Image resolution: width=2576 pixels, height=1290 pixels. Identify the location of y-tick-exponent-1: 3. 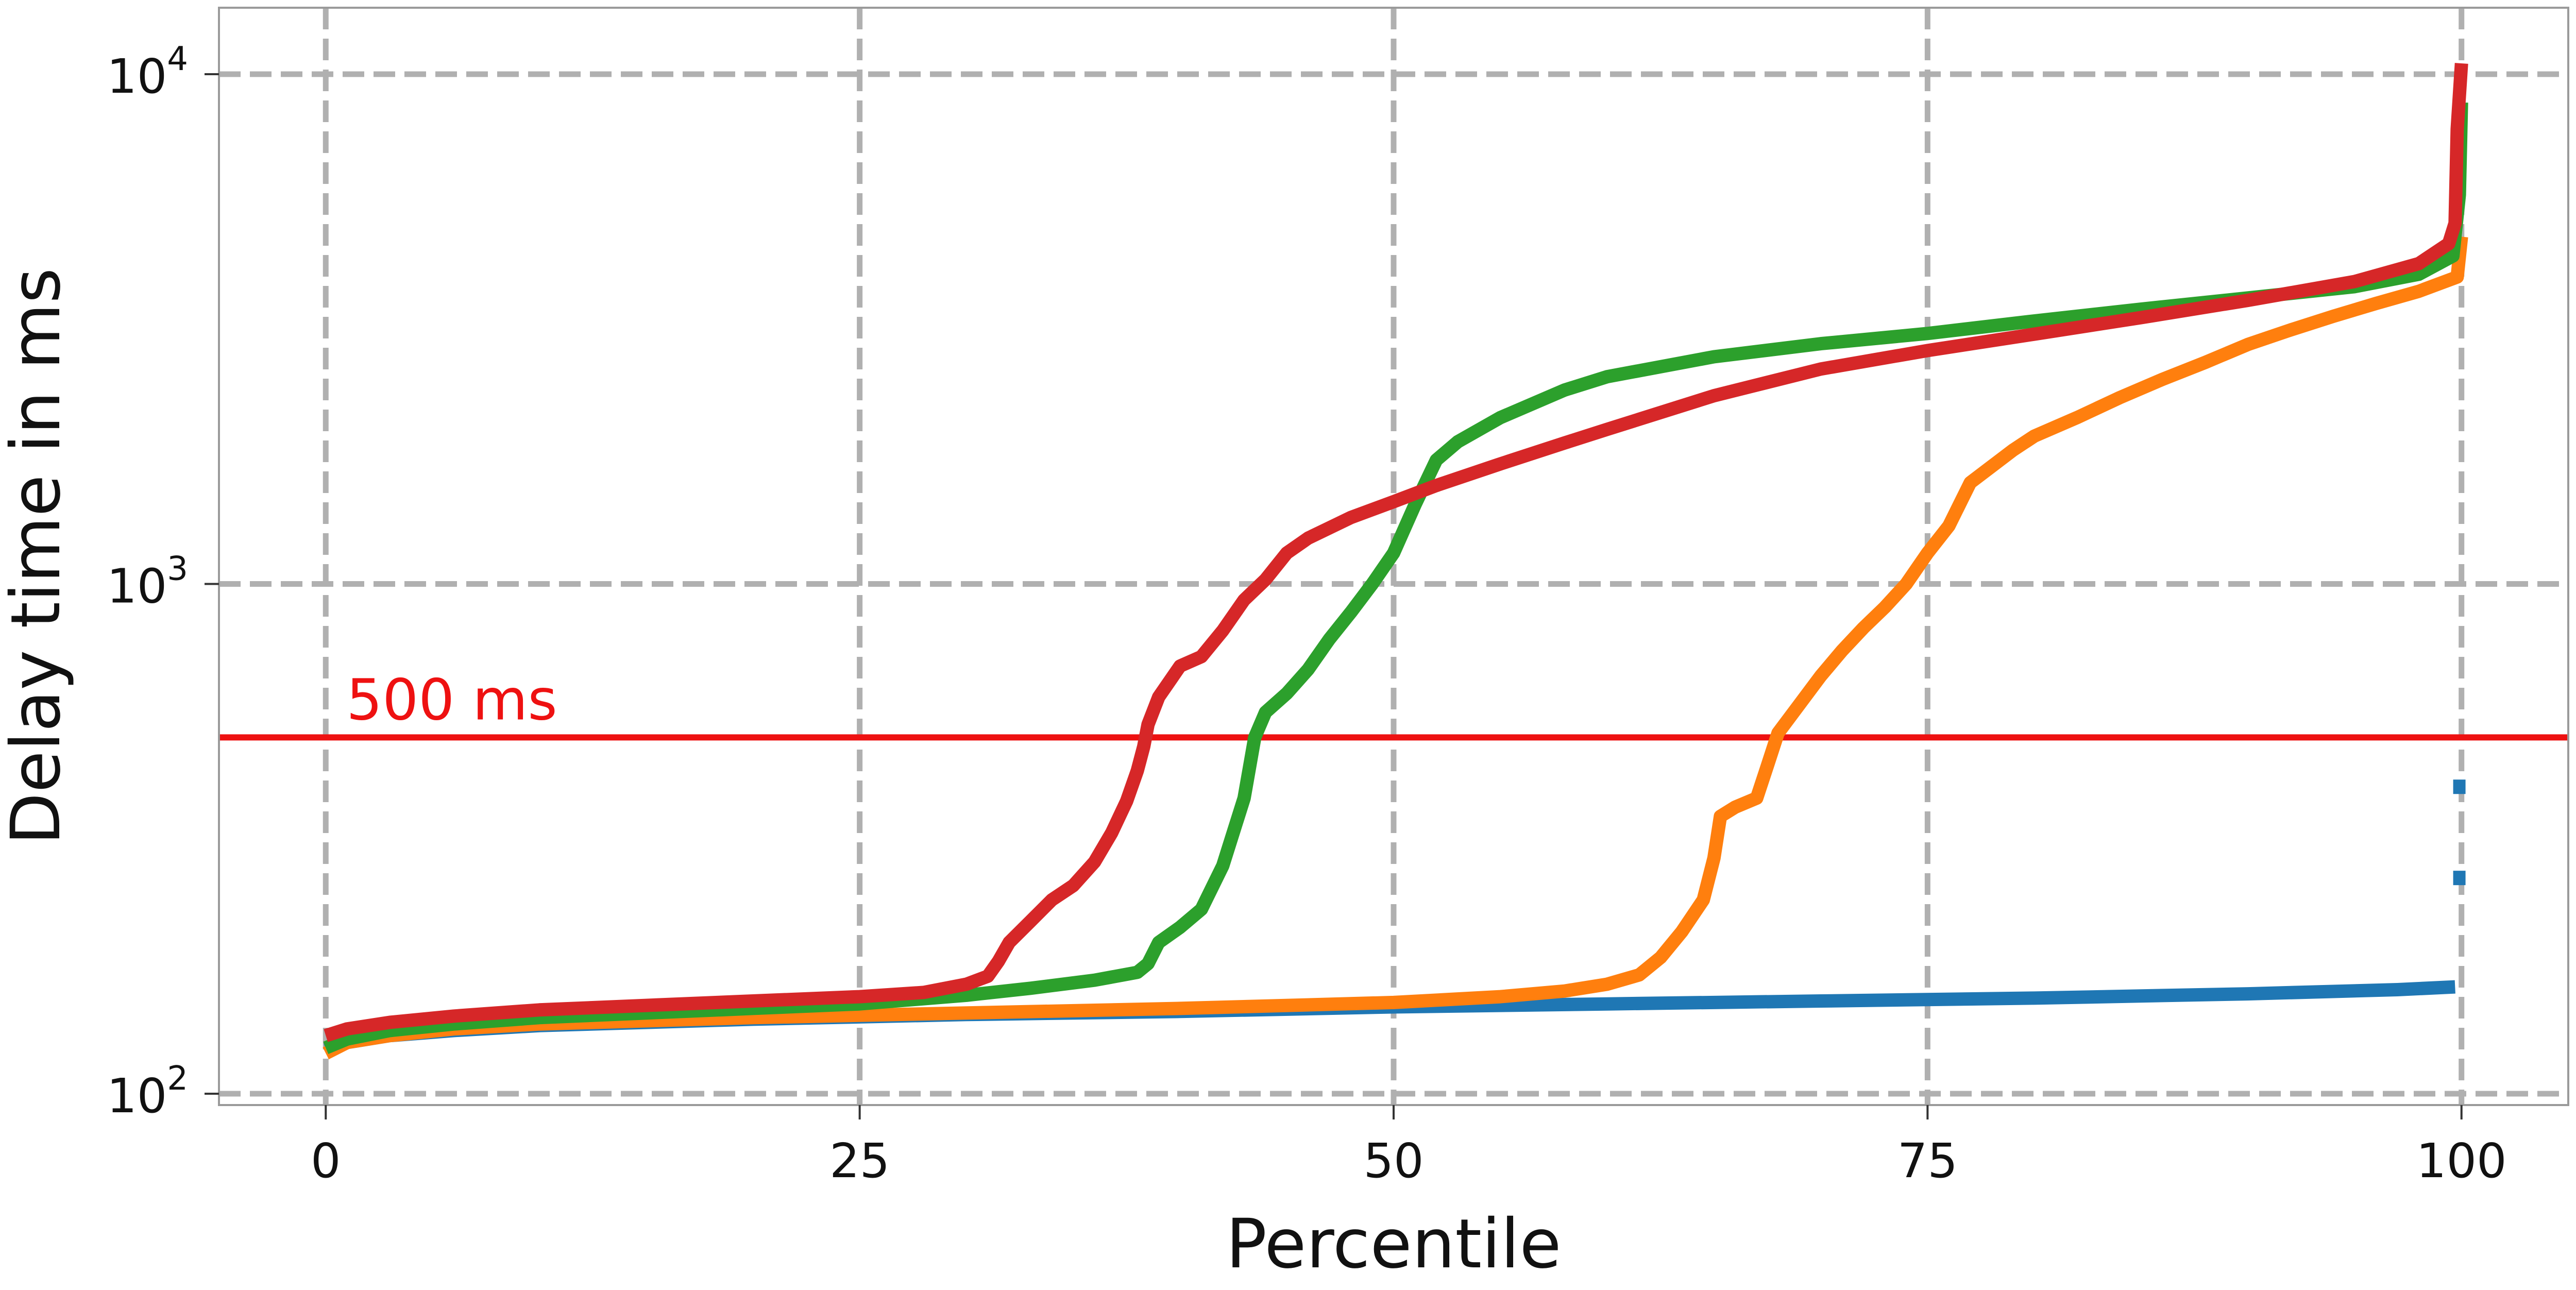
(177, 569).